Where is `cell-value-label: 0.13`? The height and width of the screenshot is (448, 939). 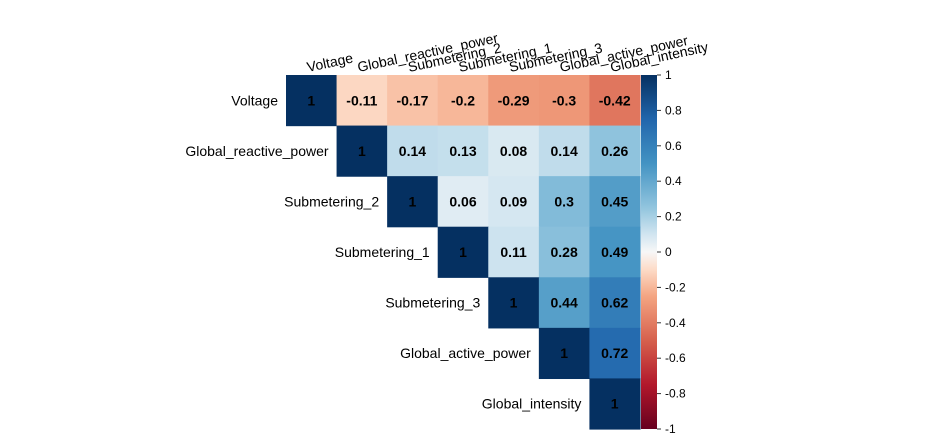 cell-value-label: 0.13 is located at coordinates (462, 151).